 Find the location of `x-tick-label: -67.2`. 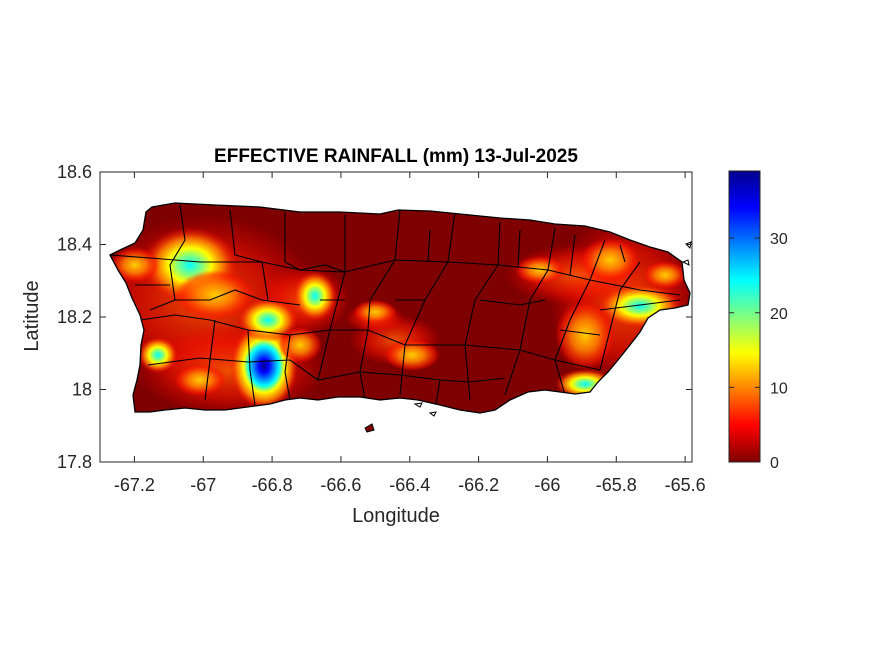

x-tick-label: -67.2 is located at coordinates (134, 485).